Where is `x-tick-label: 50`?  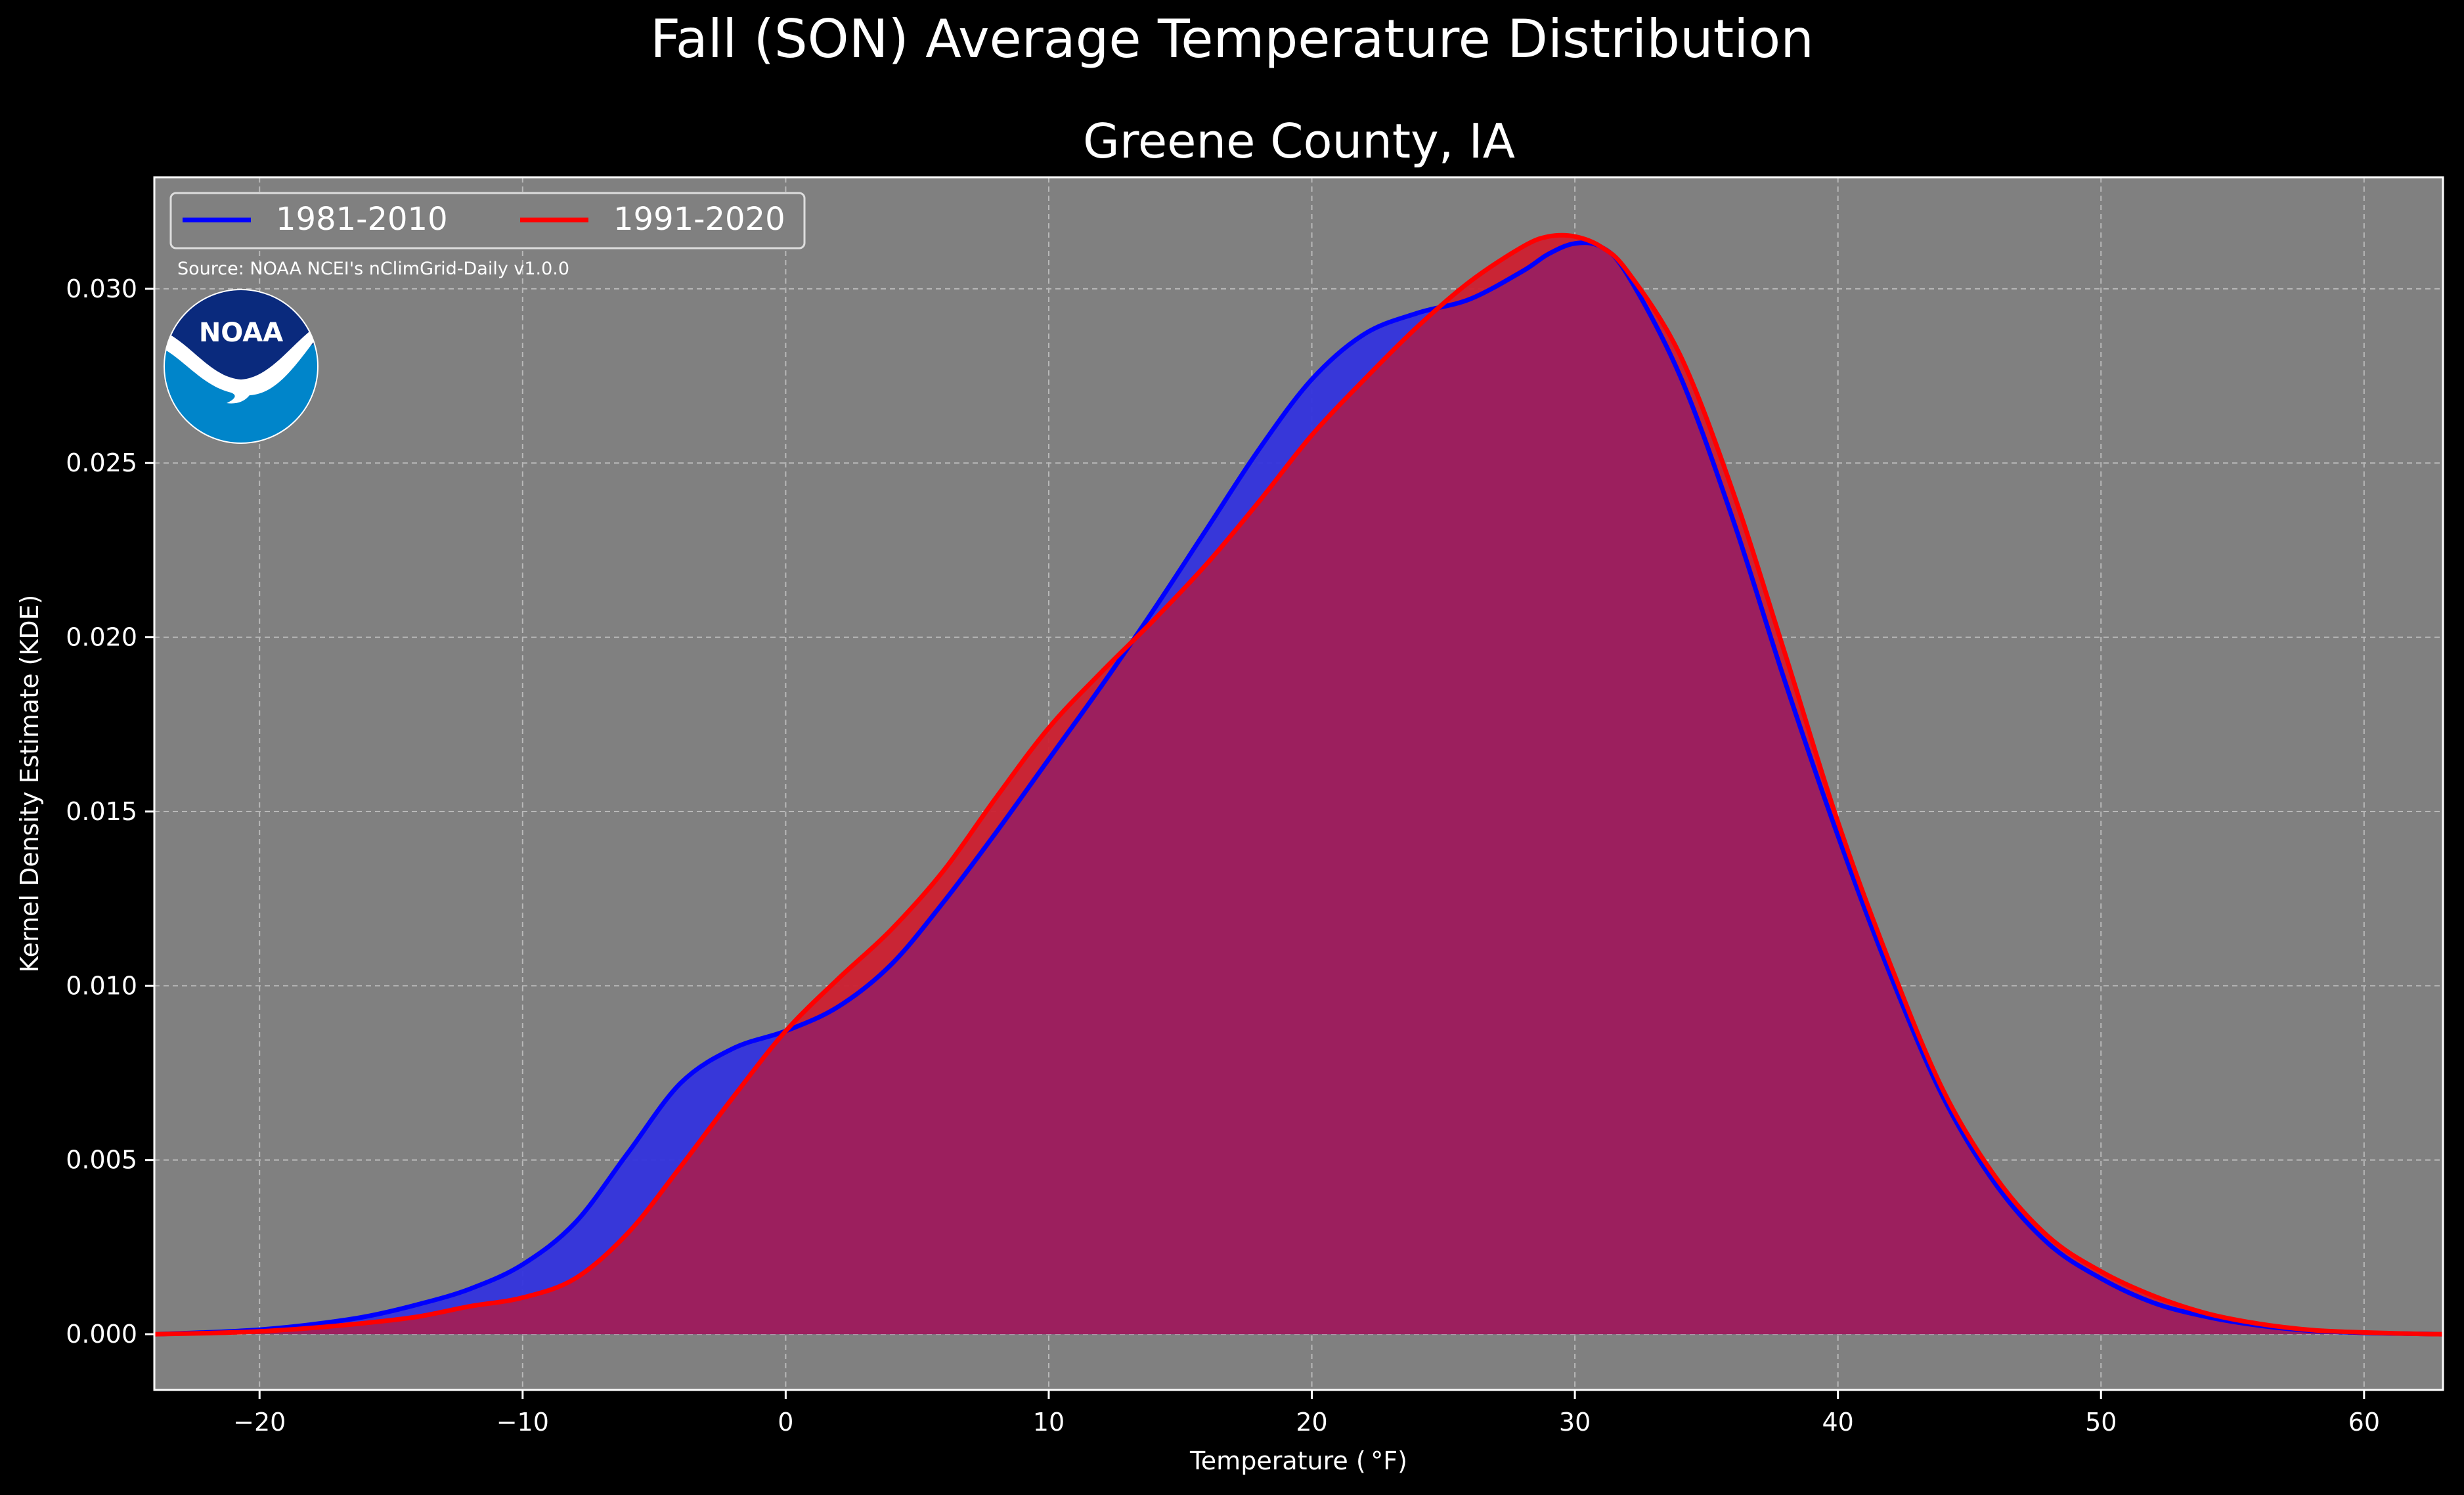 x-tick-label: 50 is located at coordinates (2101, 1422).